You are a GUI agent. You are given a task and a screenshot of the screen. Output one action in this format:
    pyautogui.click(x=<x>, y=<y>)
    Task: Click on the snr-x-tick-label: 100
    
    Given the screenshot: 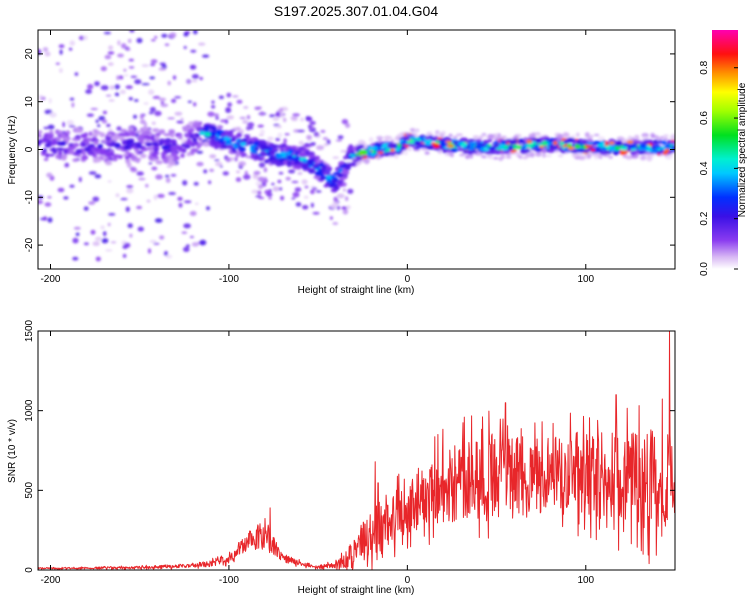 What is the action you would take?
    pyautogui.click(x=585, y=580)
    